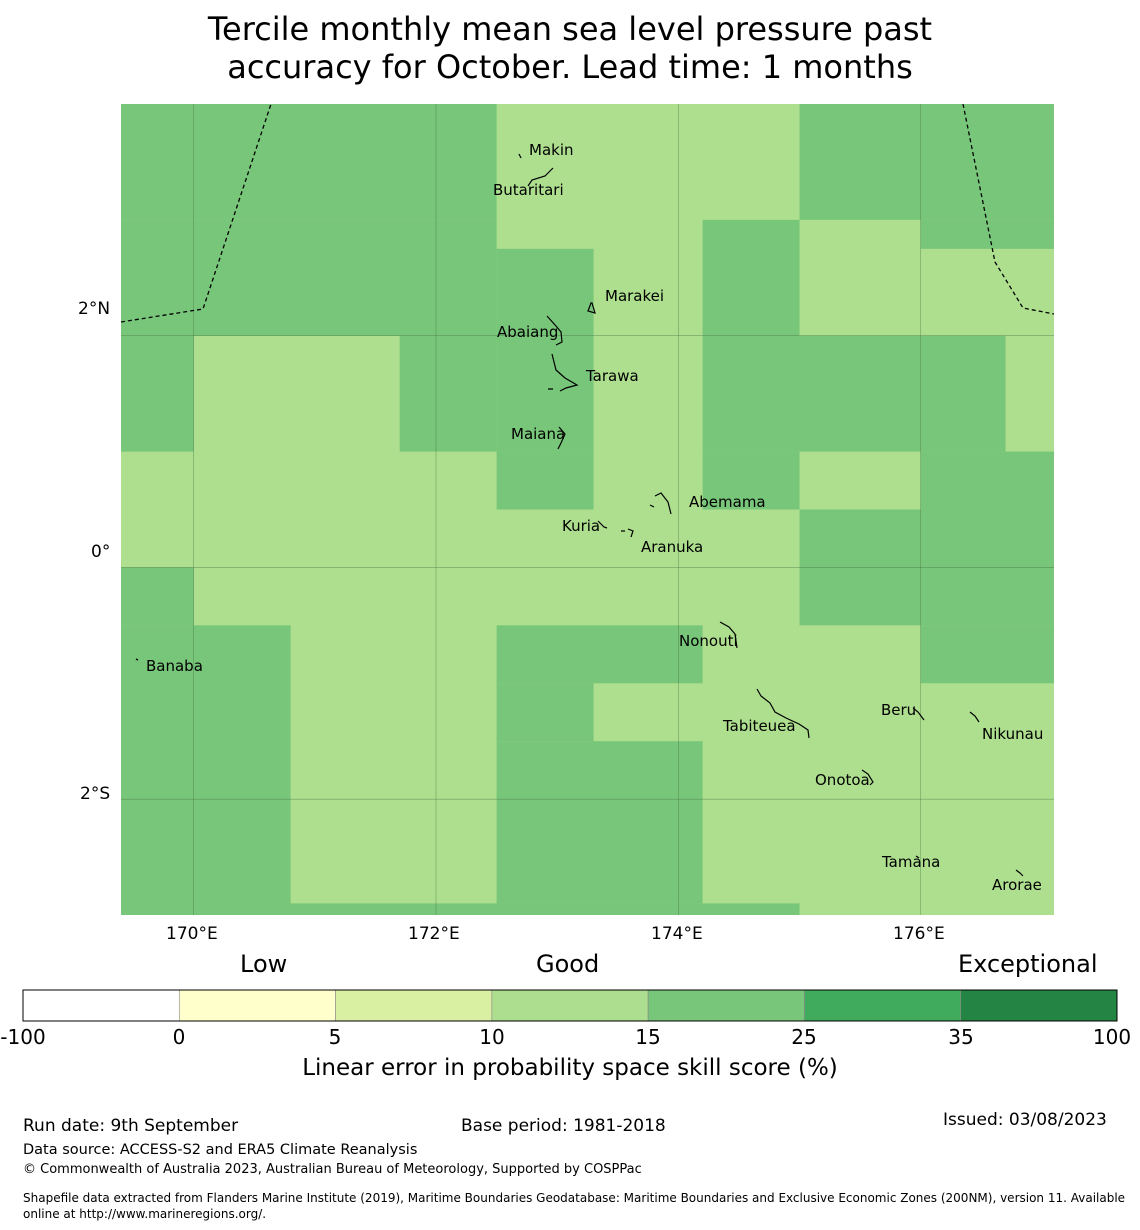 The image size is (1140, 1230). I want to click on colorbar-tick: 0, so click(179, 1037).